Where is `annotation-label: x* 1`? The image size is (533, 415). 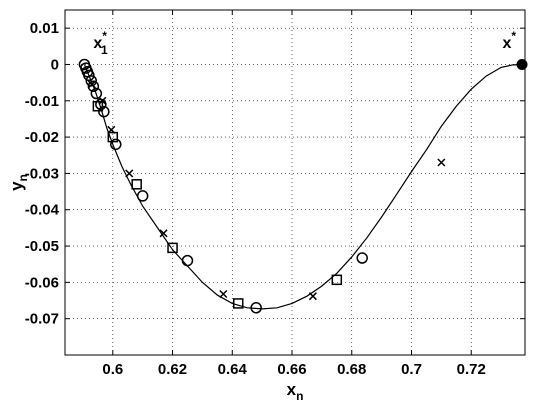
annotation-label: x* 1 is located at coordinates (100, 43).